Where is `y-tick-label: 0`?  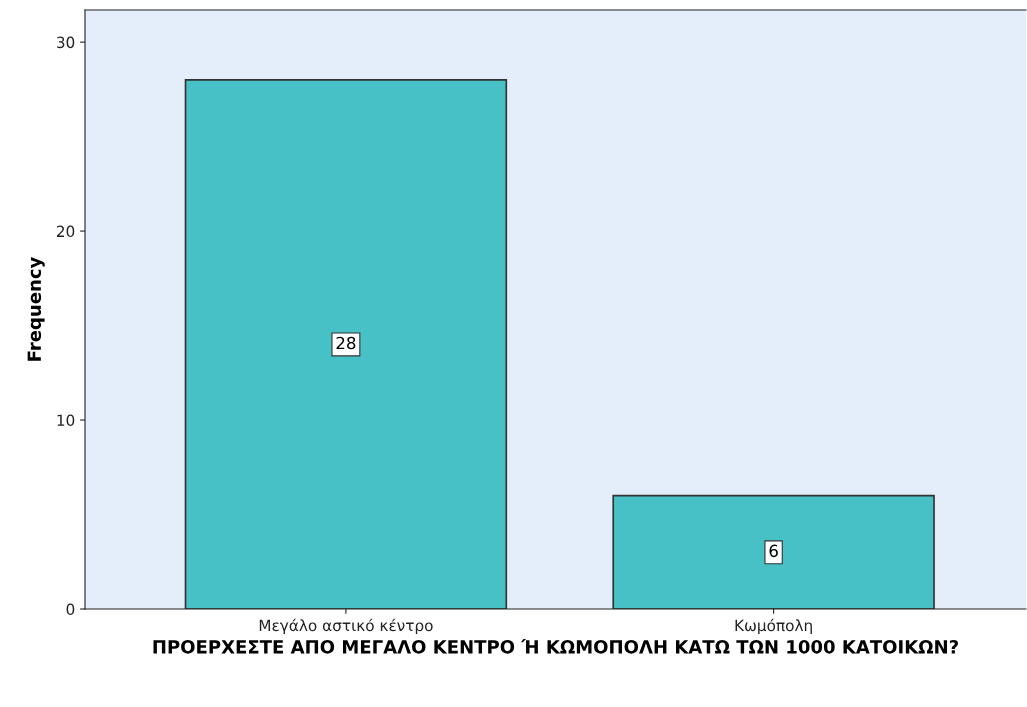
y-tick-label: 0 is located at coordinates (70, 609).